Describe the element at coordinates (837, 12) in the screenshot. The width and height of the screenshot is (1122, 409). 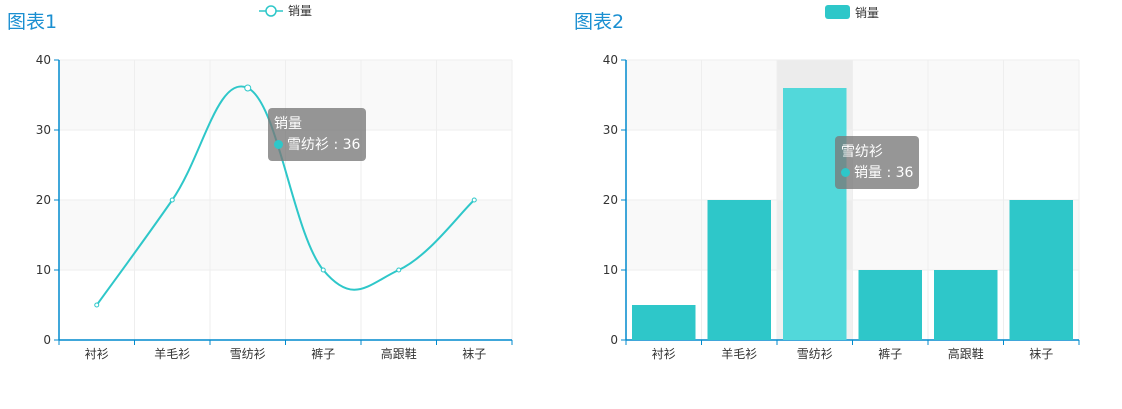
I see `legend-swatch-icon` at that location.